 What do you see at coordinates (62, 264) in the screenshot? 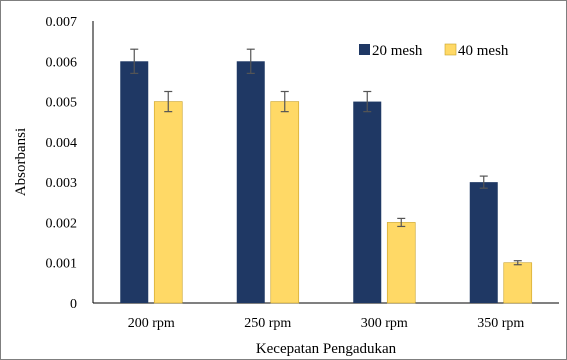
I see `y-tick-label: 0.001` at bounding box center [62, 264].